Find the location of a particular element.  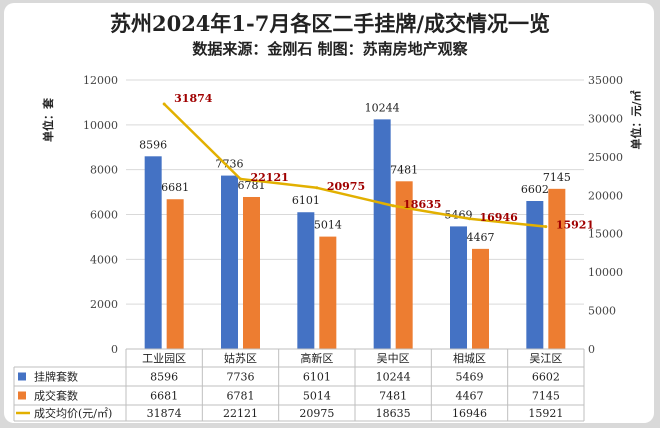

x-category-label: 相城区 is located at coordinates (469, 358).